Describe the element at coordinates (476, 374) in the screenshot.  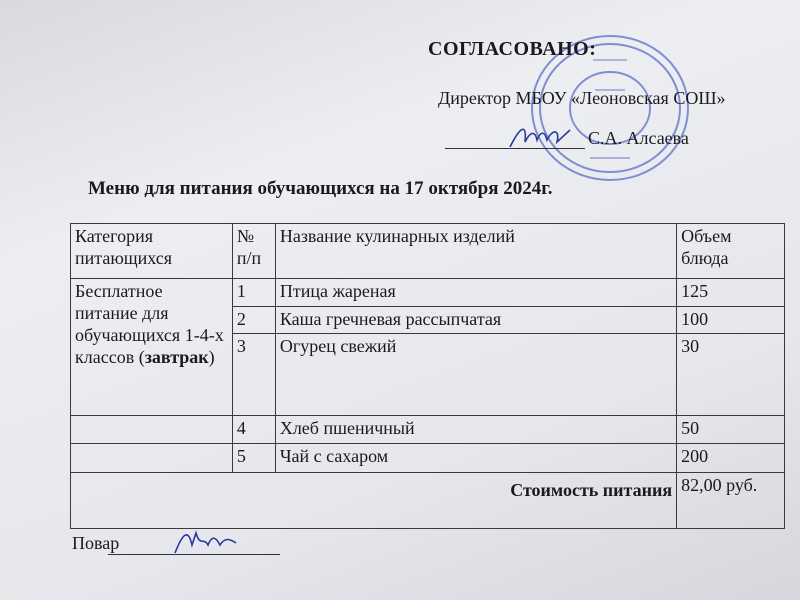
I see `dish-name: Огурец свежий` at that location.